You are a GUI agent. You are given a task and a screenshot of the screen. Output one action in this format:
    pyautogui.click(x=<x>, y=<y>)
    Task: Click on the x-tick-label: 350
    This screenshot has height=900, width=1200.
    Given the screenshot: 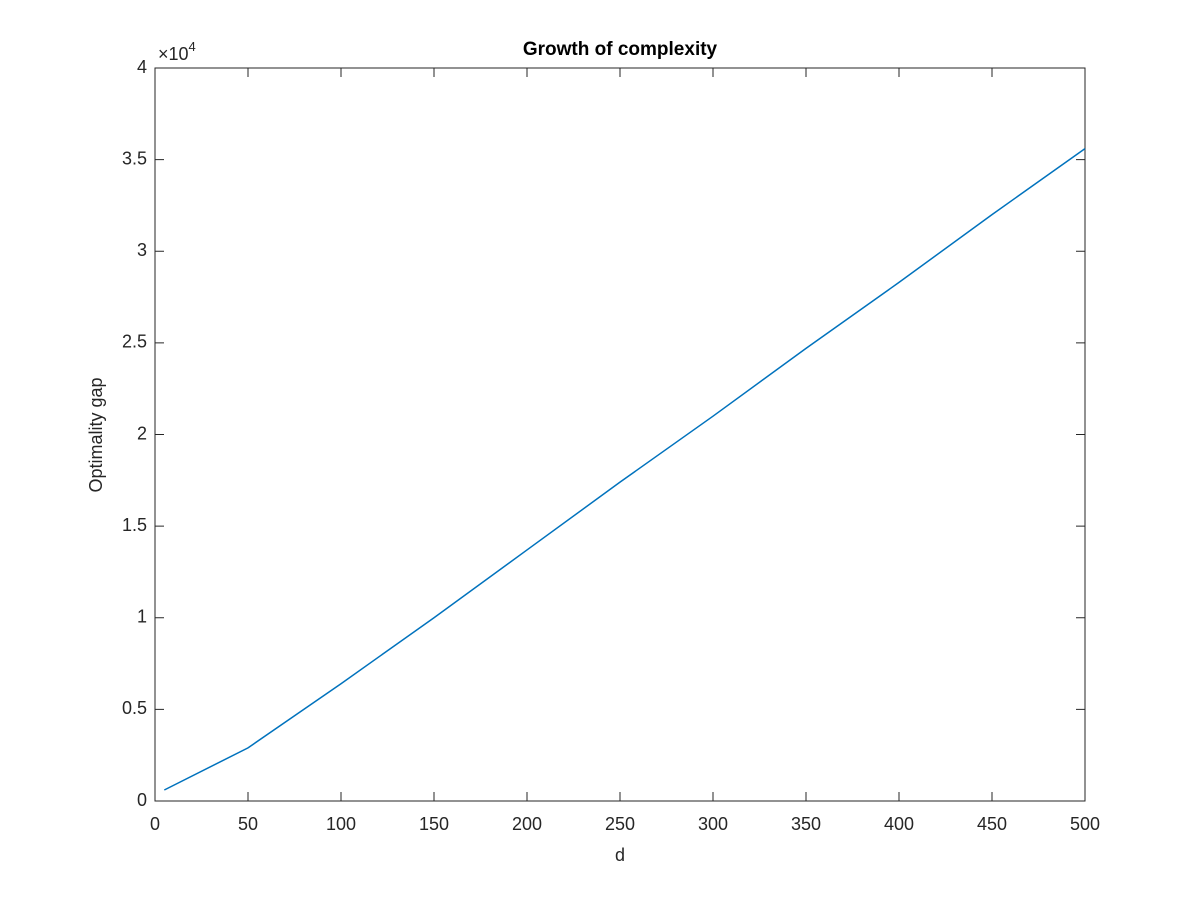 What is the action you would take?
    pyautogui.click(x=806, y=824)
    